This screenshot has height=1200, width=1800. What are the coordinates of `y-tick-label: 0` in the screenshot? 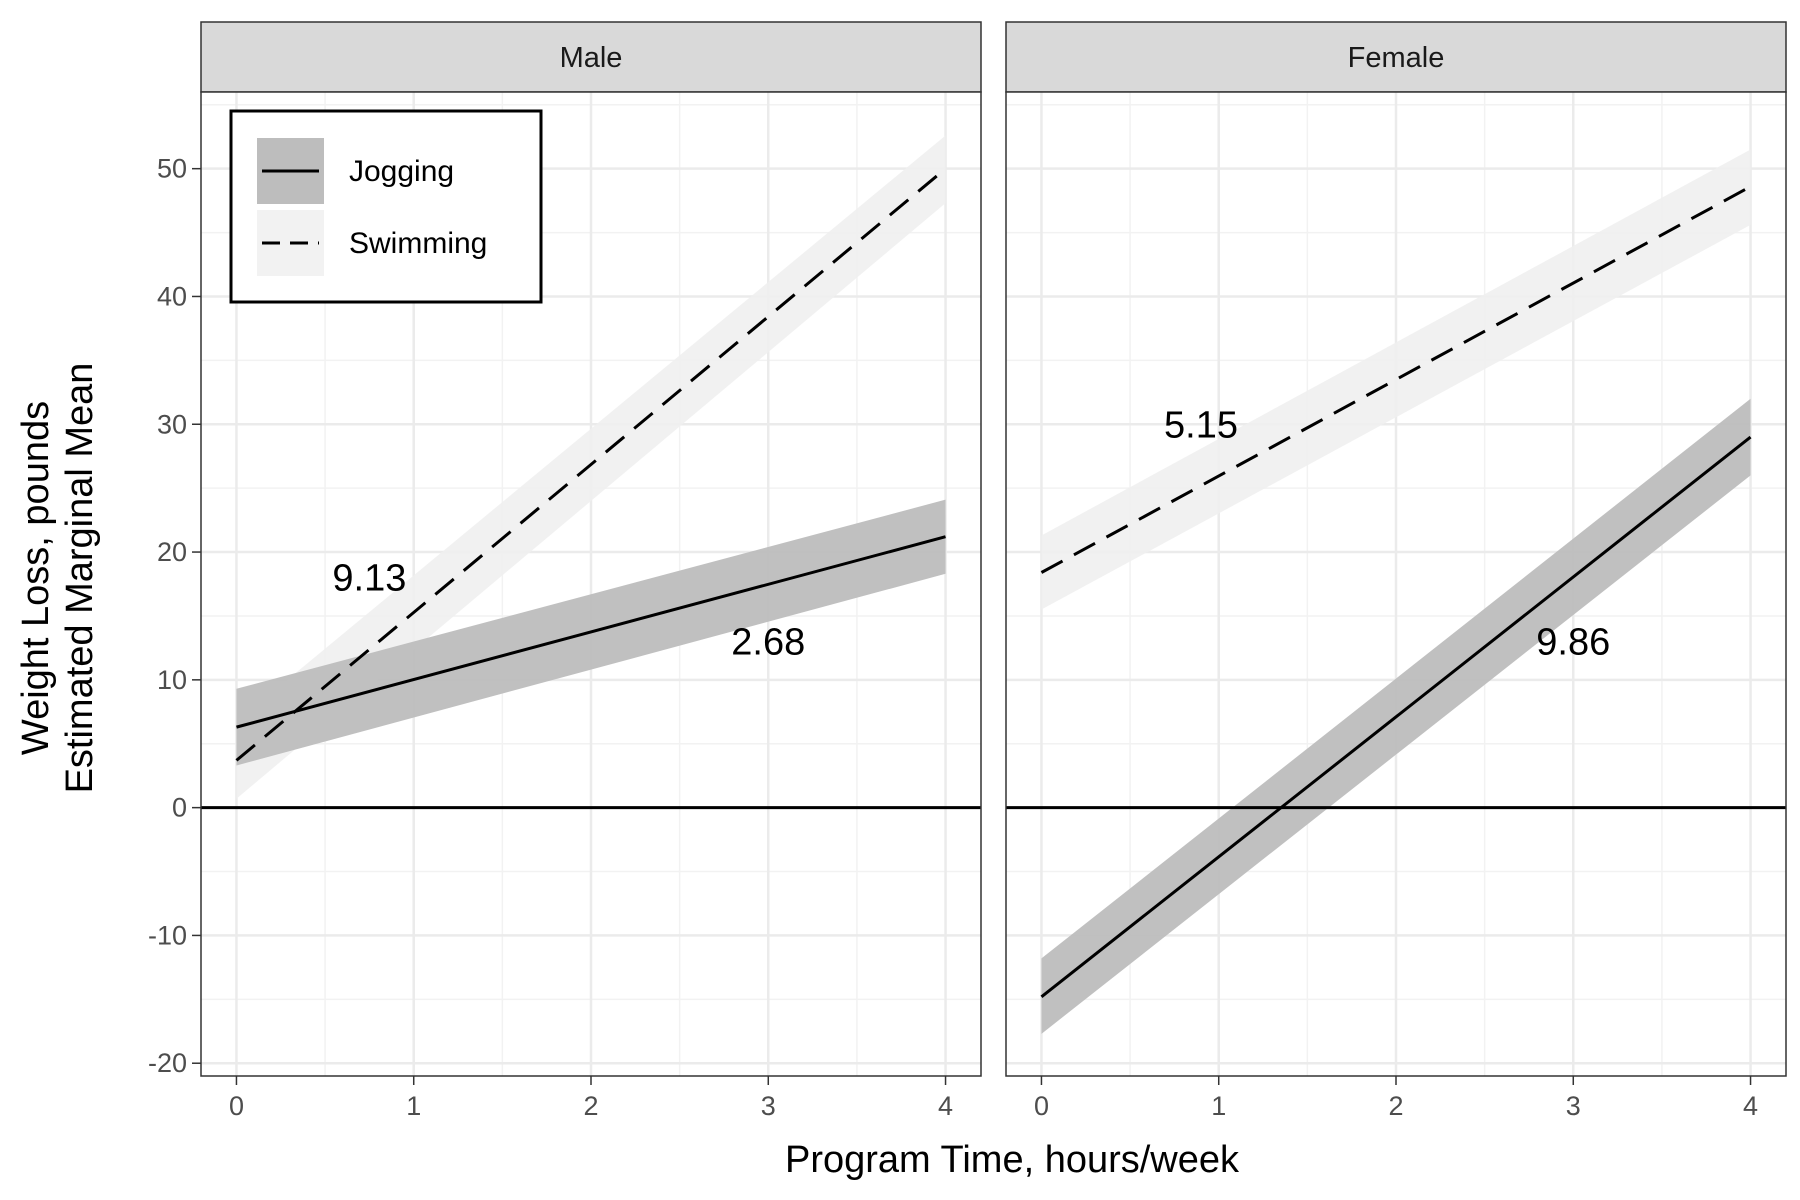 It's located at (179, 808).